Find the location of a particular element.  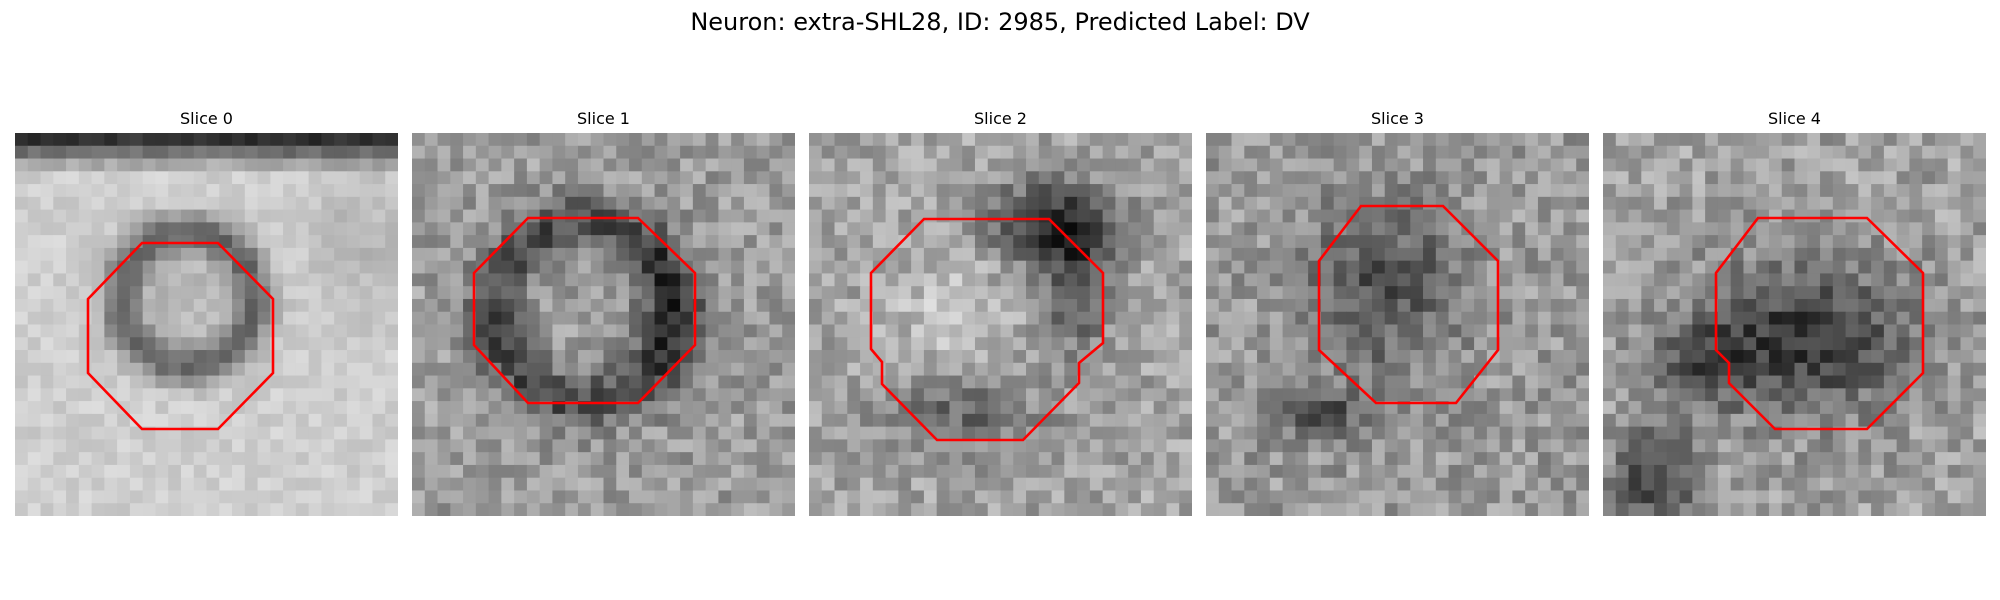

slice-title-0: Slice 0 is located at coordinates (206, 118).